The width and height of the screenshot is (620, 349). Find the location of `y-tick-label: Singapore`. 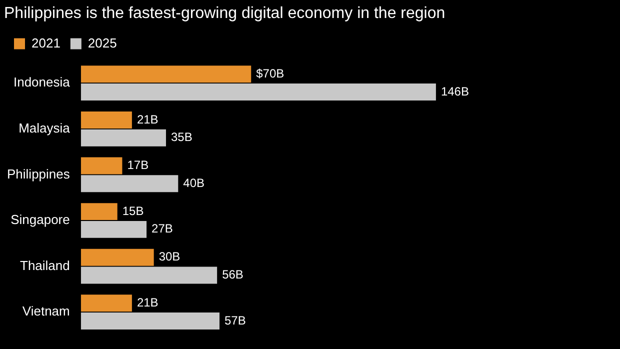

y-tick-label: Singapore is located at coordinates (40, 220).